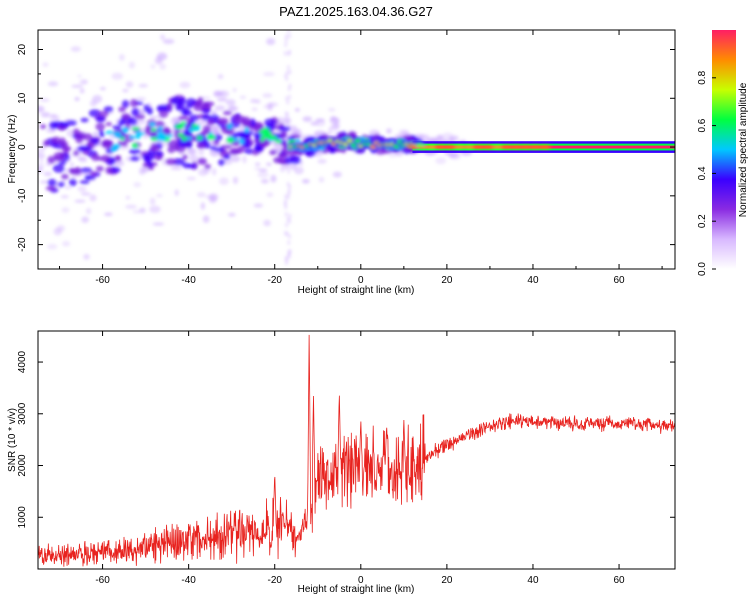 The height and width of the screenshot is (600, 750). Describe the element at coordinates (22, 244) in the screenshot. I see `spectrogram-y-tick-label: -20` at that location.